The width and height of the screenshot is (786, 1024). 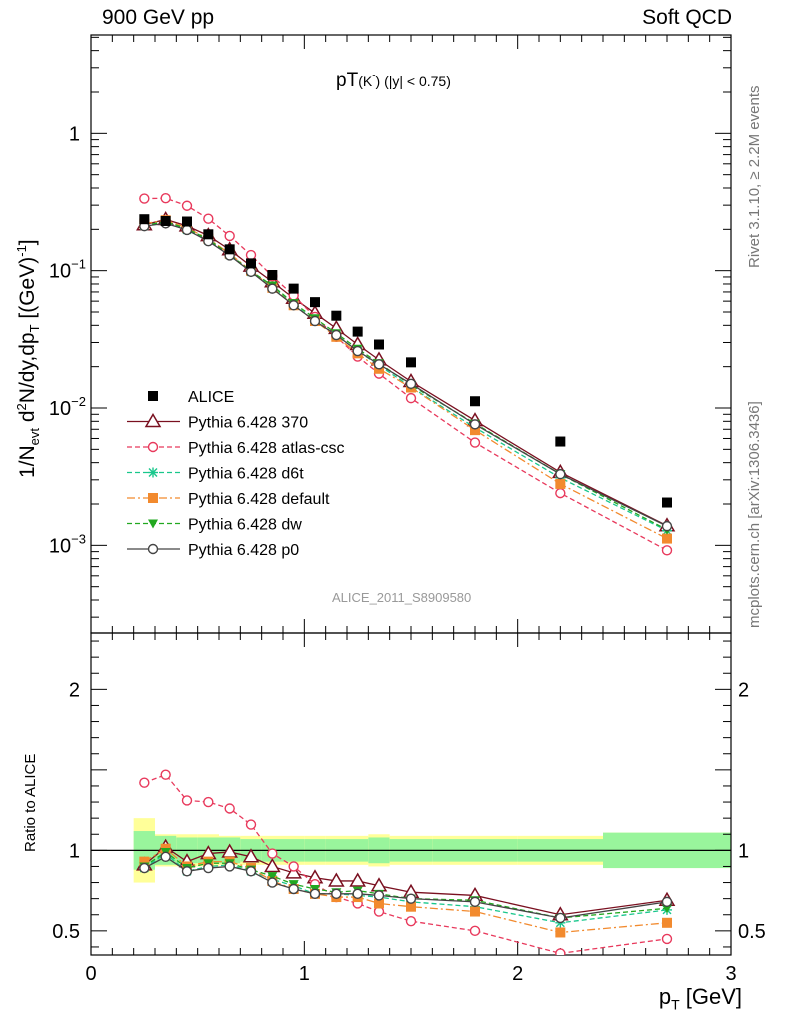 What do you see at coordinates (30, 802) in the screenshot?
I see `ratio-y-axis-label: Ratio to ALICE` at bounding box center [30, 802].